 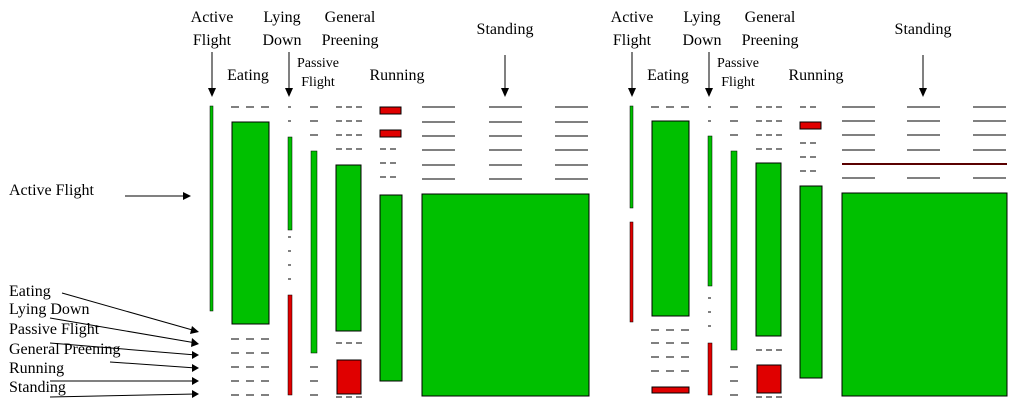 What do you see at coordinates (631, 157) in the screenshot?
I see `right-cell-activeflight-activeflight` at bounding box center [631, 157].